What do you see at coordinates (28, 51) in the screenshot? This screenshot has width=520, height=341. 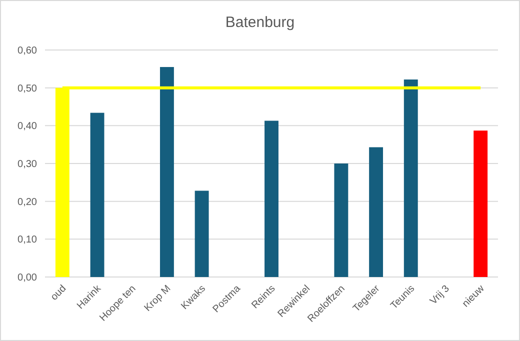 I see `y-tick-label: 0,60` at bounding box center [28, 51].